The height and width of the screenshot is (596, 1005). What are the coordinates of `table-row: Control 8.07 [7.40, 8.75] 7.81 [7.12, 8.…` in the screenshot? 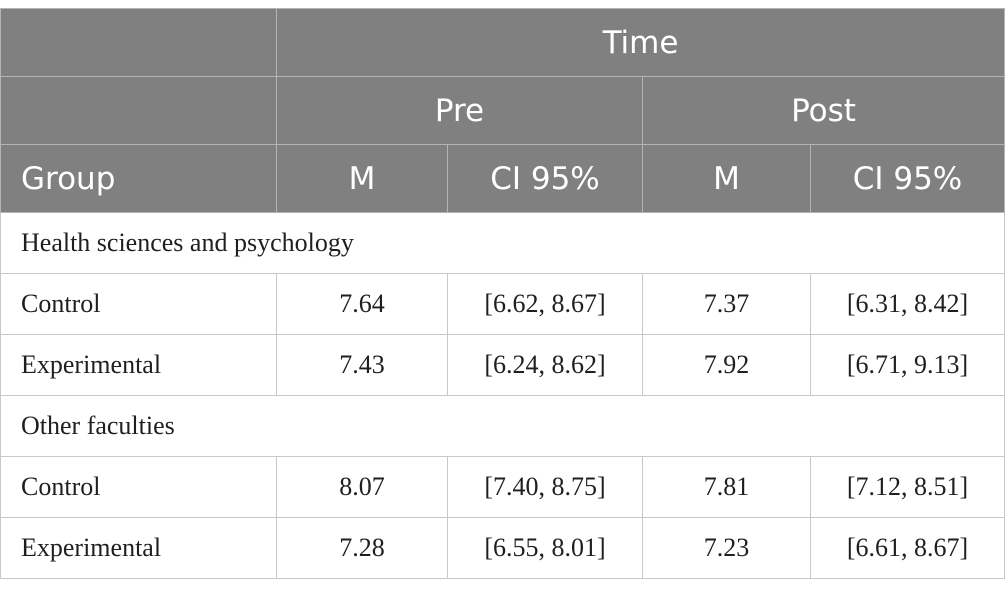 It's located at (502, 487).